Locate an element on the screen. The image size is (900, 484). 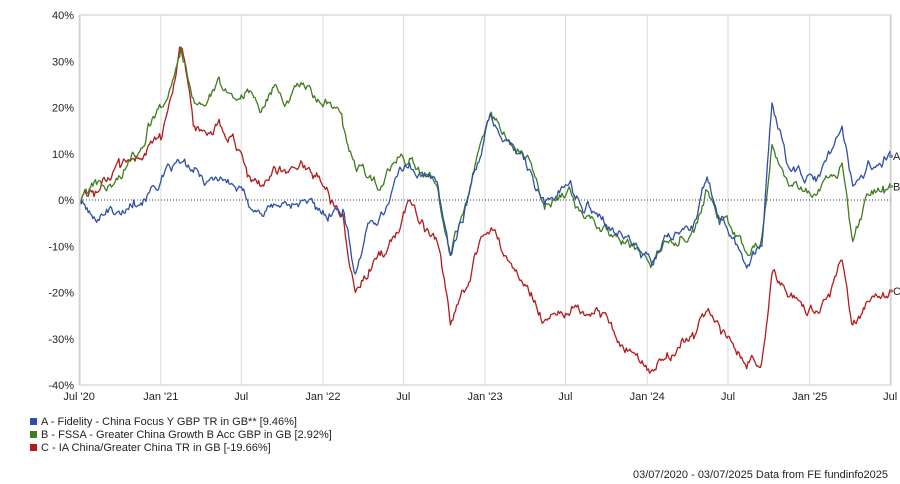
y-tick-label: 40% is located at coordinates (63, 16).